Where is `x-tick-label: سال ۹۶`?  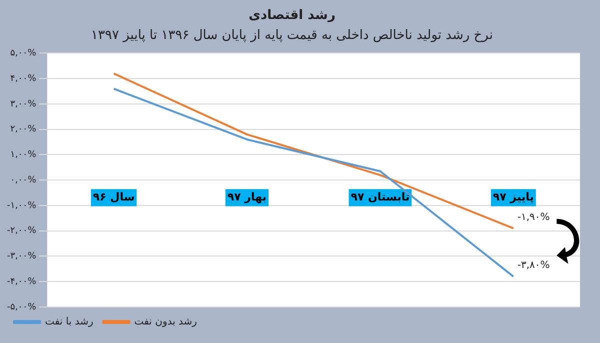
x-tick-label: سال ۹۶ is located at coordinates (113, 197).